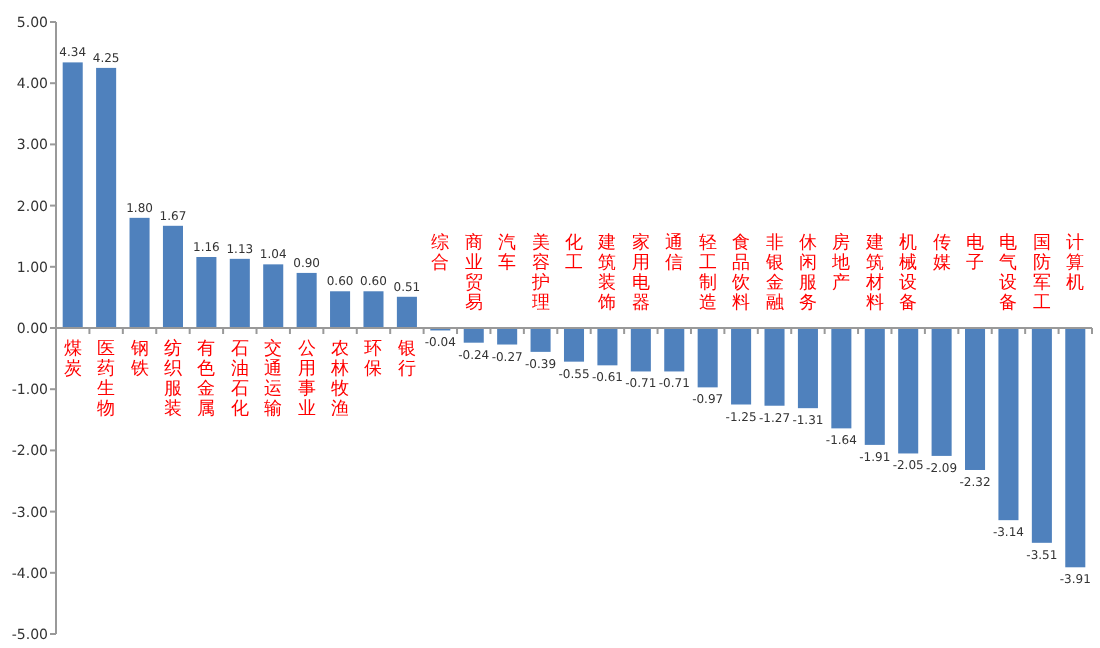 The width and height of the screenshot is (1100, 648). Describe the element at coordinates (172, 379) in the screenshot. I see `x-tick-label: 纺织服装` at that location.